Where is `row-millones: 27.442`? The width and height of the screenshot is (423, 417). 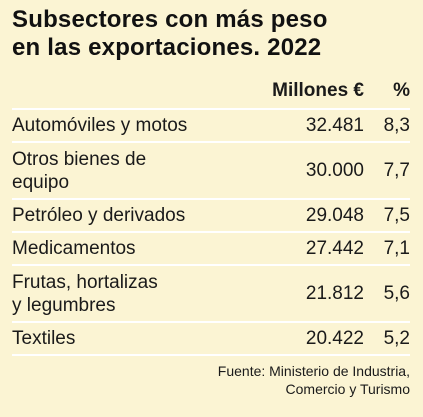 row-millones: 27.442 is located at coordinates (334, 248).